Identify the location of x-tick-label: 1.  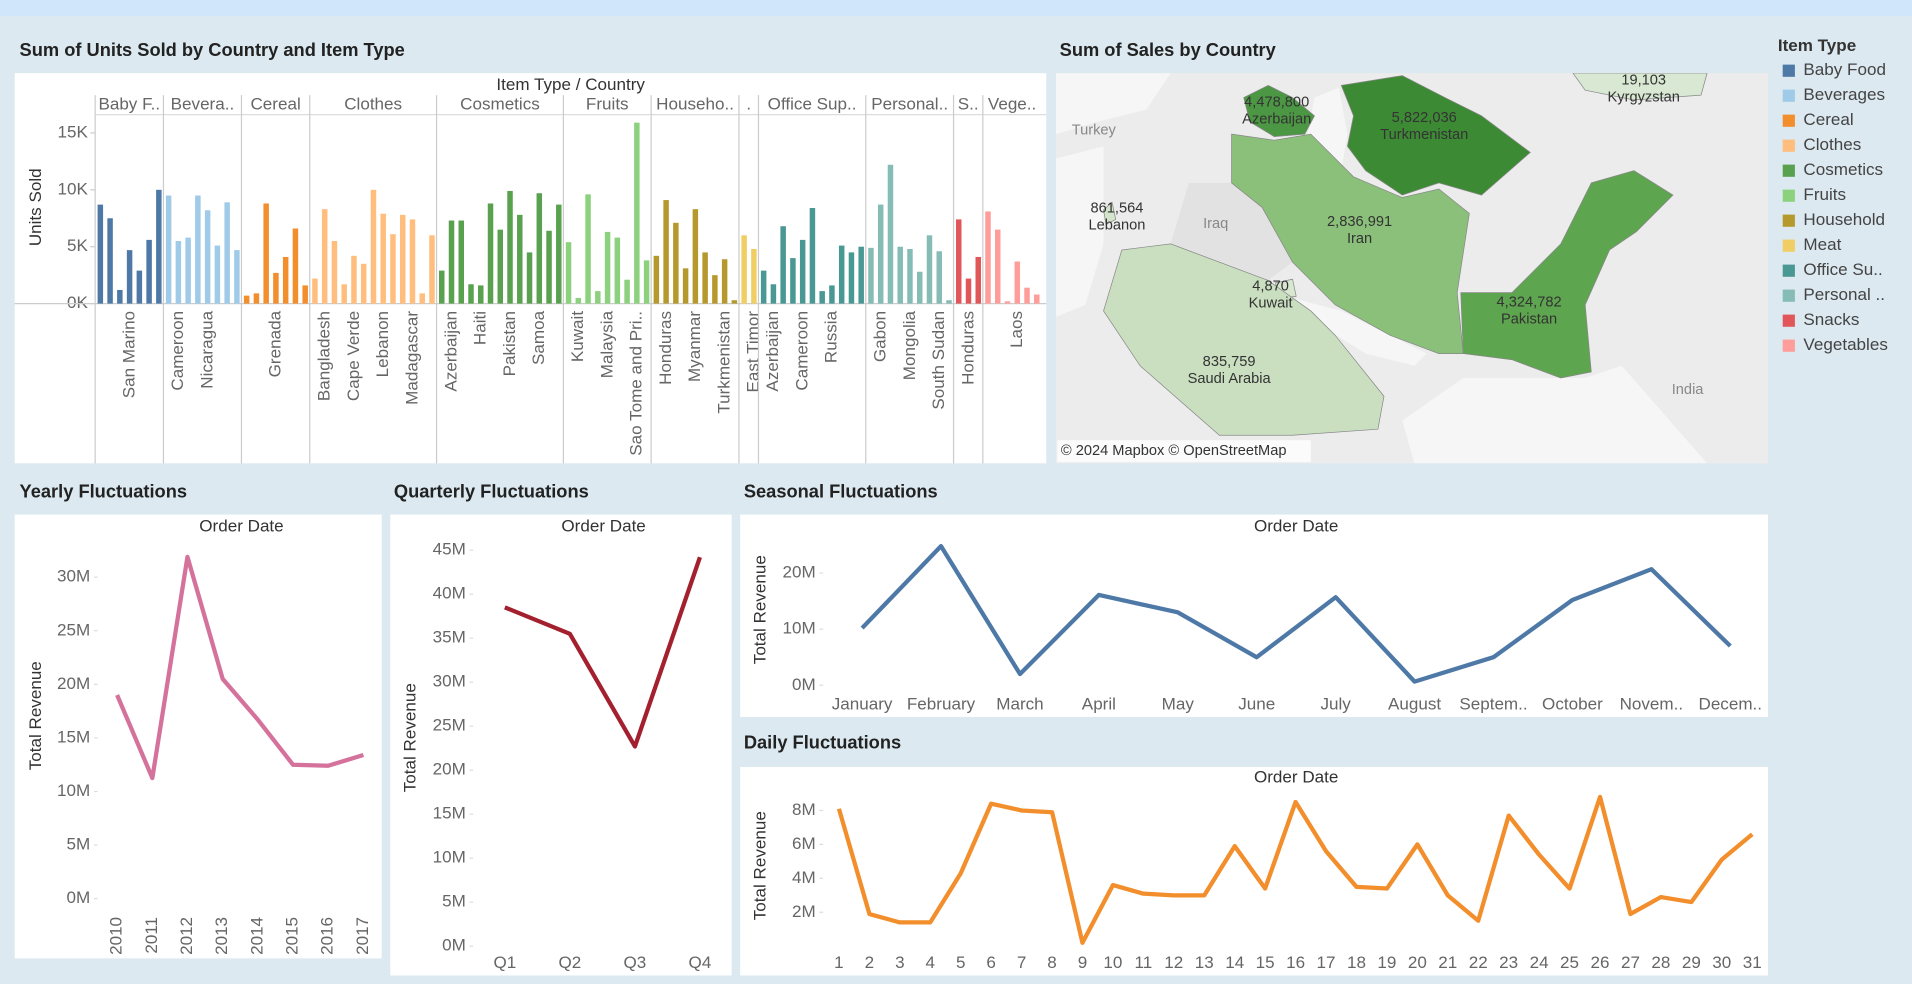
(838, 962).